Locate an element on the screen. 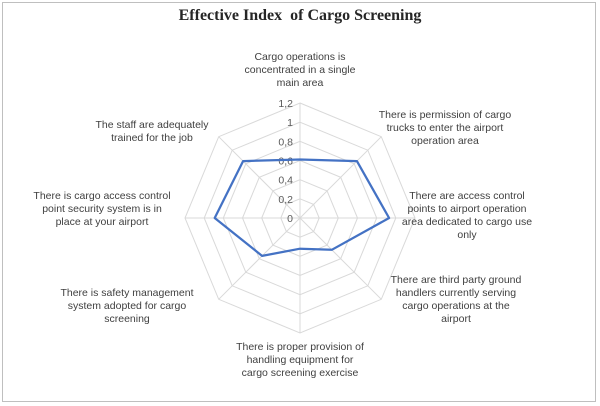 This screenshot has height=406, width=600. tick-label: 1 is located at coordinates (290, 123).